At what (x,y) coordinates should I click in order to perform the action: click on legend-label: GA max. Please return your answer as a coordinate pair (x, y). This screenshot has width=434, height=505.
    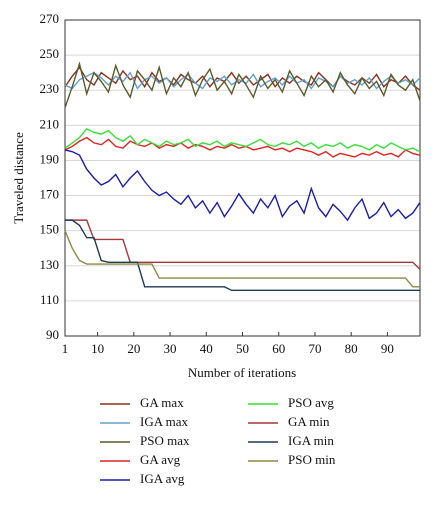
    Looking at the image, I should click on (162, 402).